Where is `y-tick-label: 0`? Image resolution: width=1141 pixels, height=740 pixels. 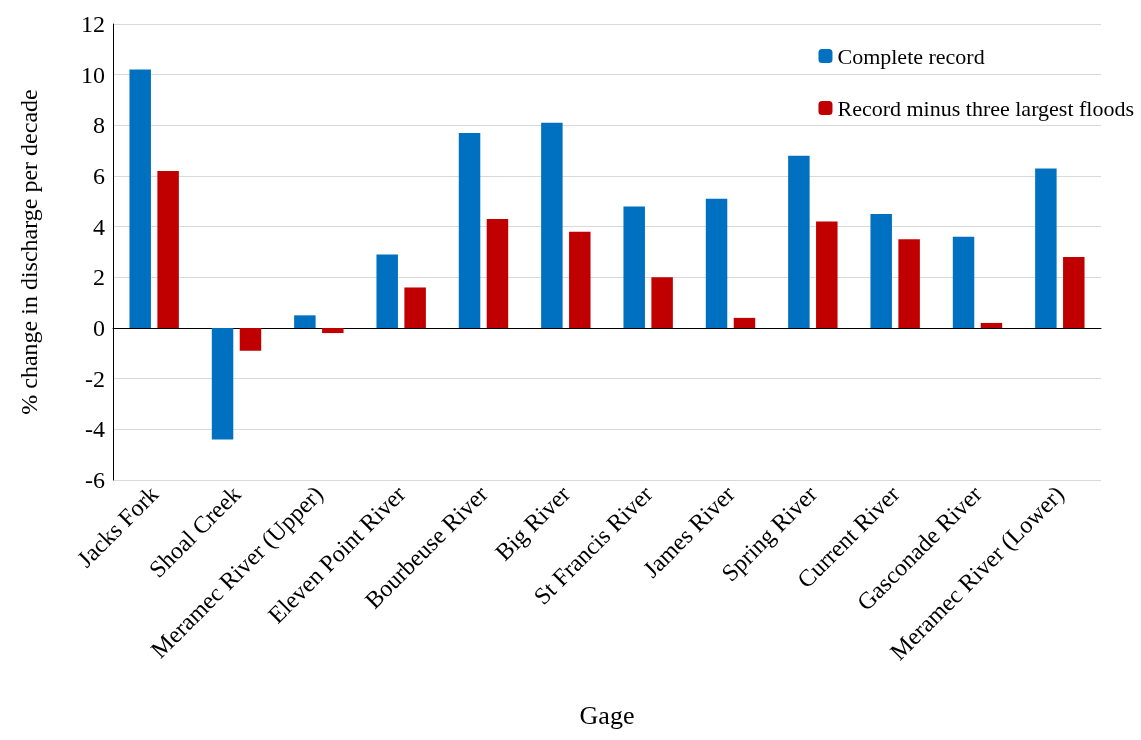 y-tick-label: 0 is located at coordinates (99, 328).